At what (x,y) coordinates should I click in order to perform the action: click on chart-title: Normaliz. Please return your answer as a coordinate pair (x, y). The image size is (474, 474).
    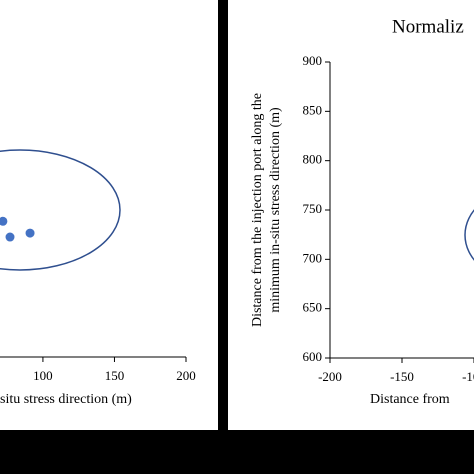
    Looking at the image, I should click on (428, 26).